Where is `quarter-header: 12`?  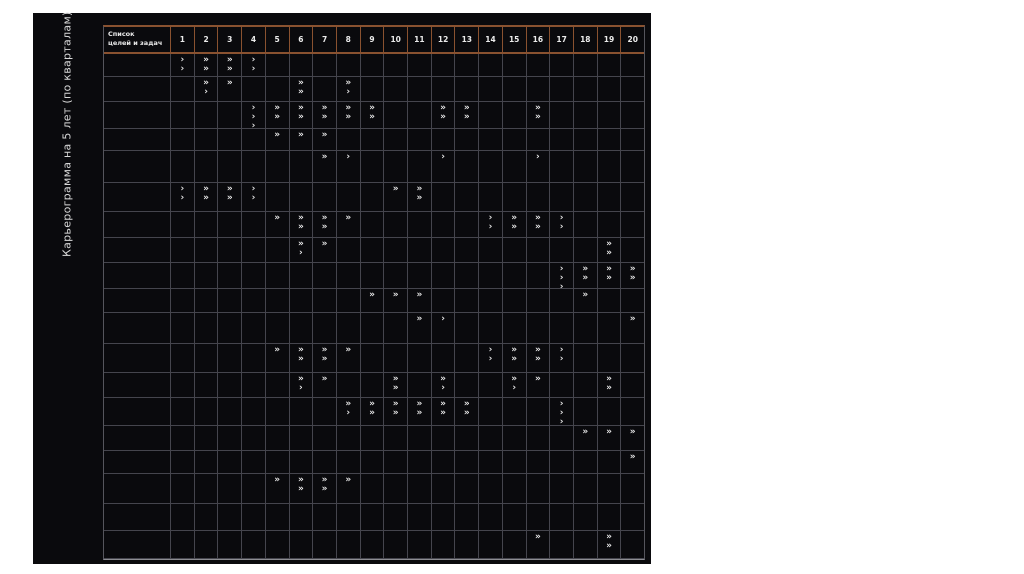 quarter-header: 12 is located at coordinates (444, 39).